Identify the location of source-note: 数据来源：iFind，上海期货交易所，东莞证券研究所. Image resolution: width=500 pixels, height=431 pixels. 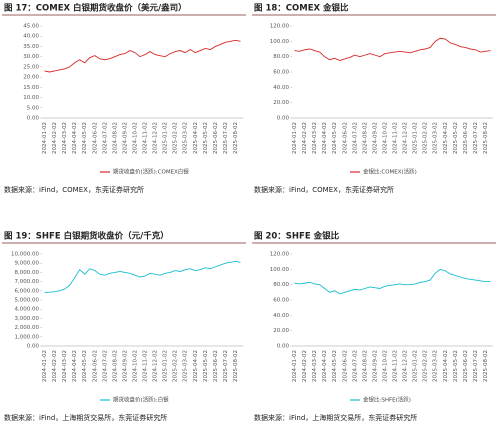
(335, 417).